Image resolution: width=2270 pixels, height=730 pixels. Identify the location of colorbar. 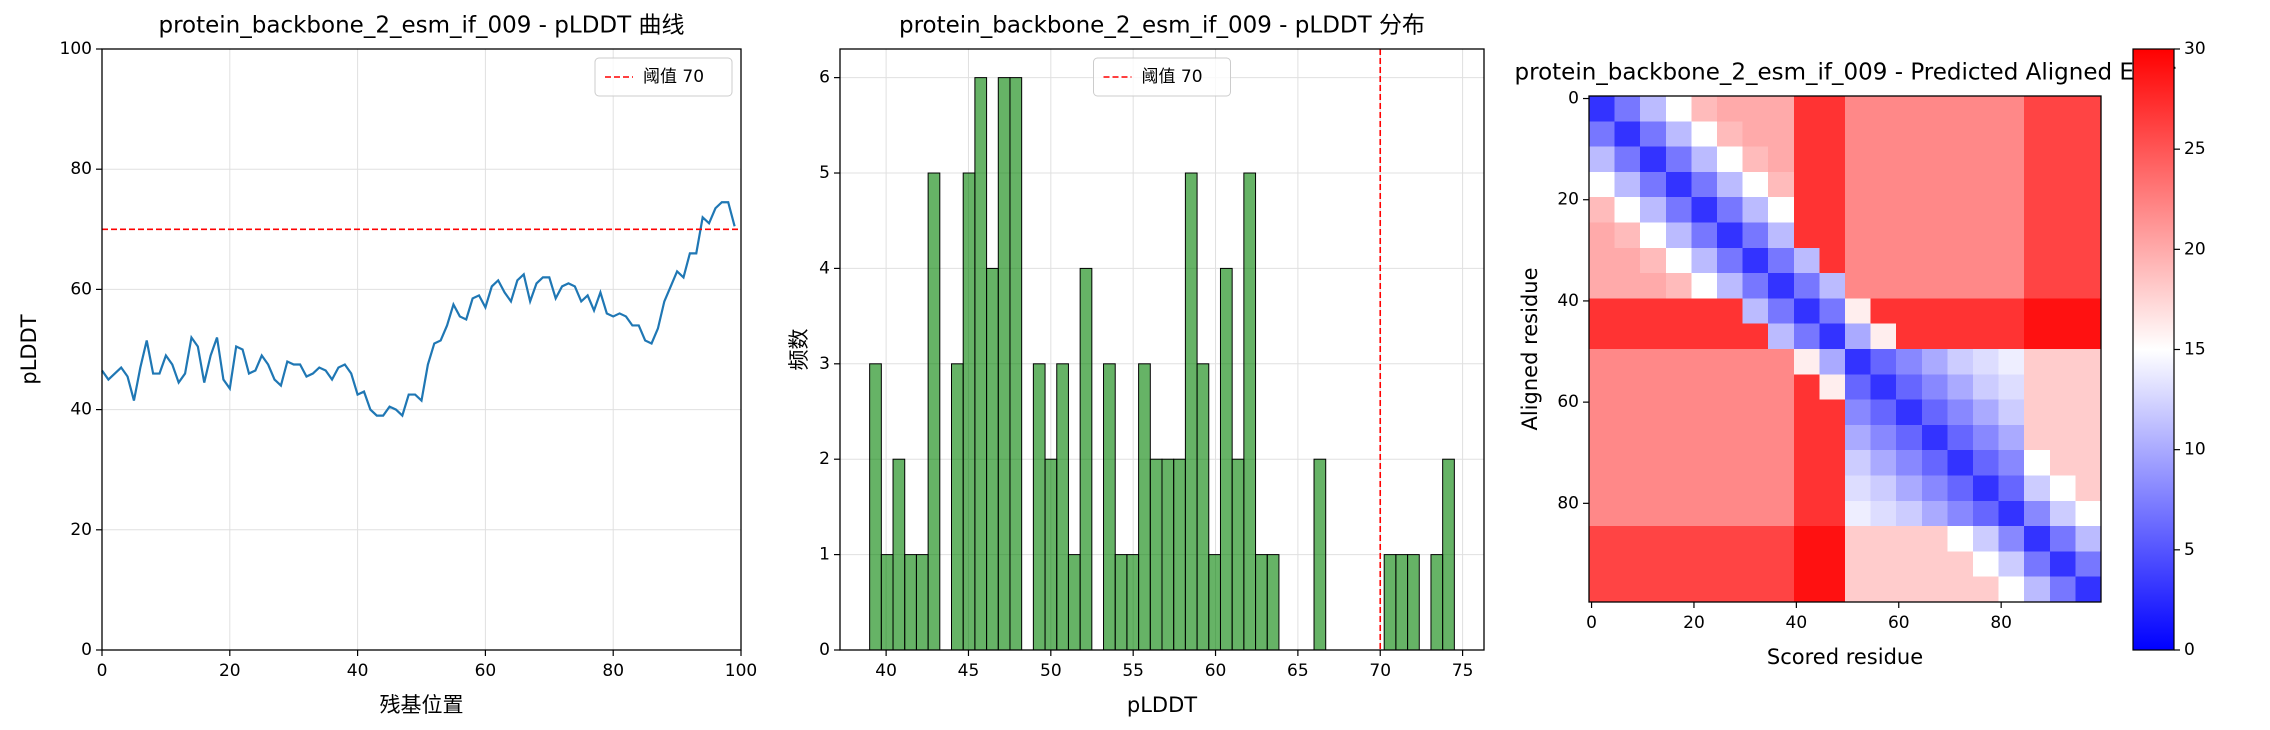
(2153, 349).